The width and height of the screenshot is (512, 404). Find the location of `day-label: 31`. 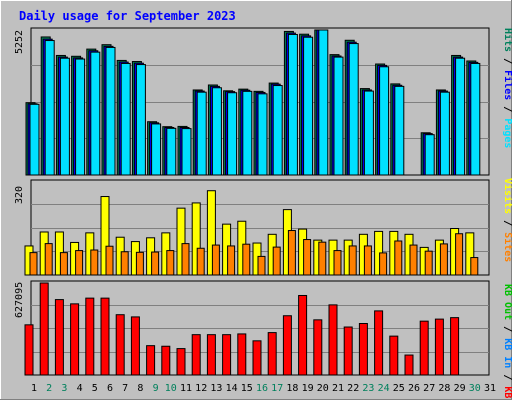

day-label: 31 is located at coordinates (490, 388).